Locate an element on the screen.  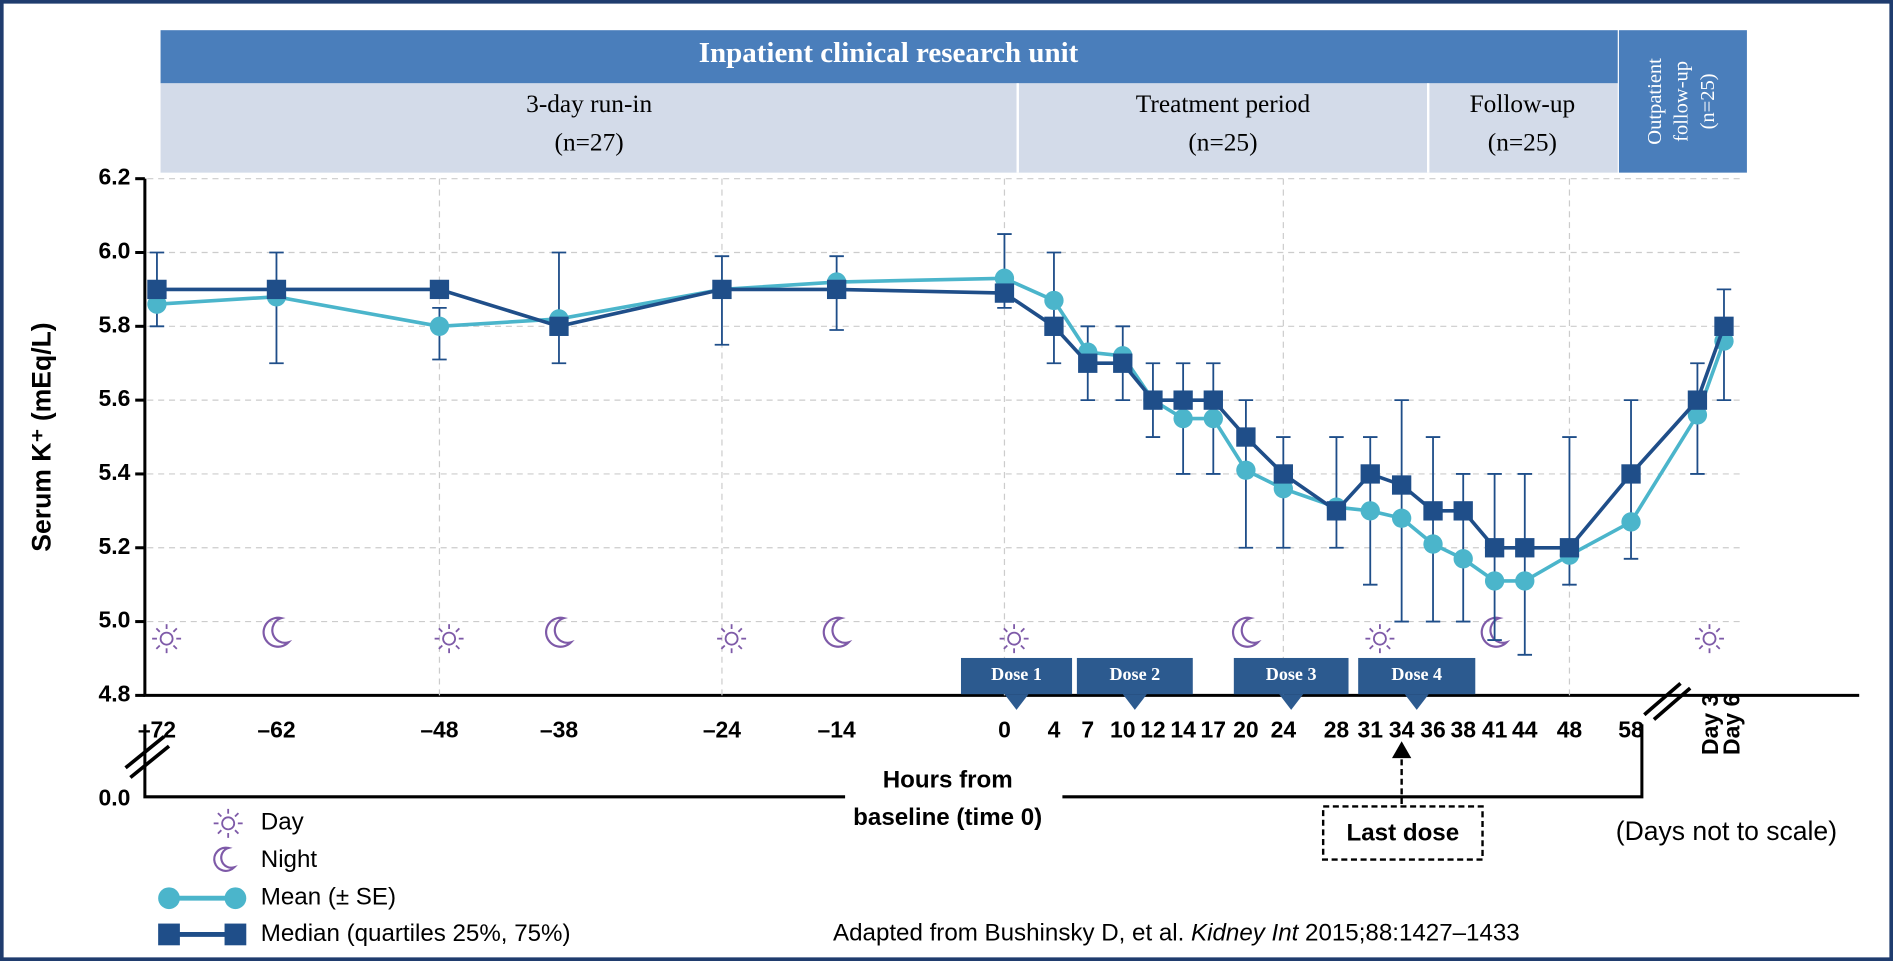
x-tick-label: 12 is located at coordinates (1153, 730).